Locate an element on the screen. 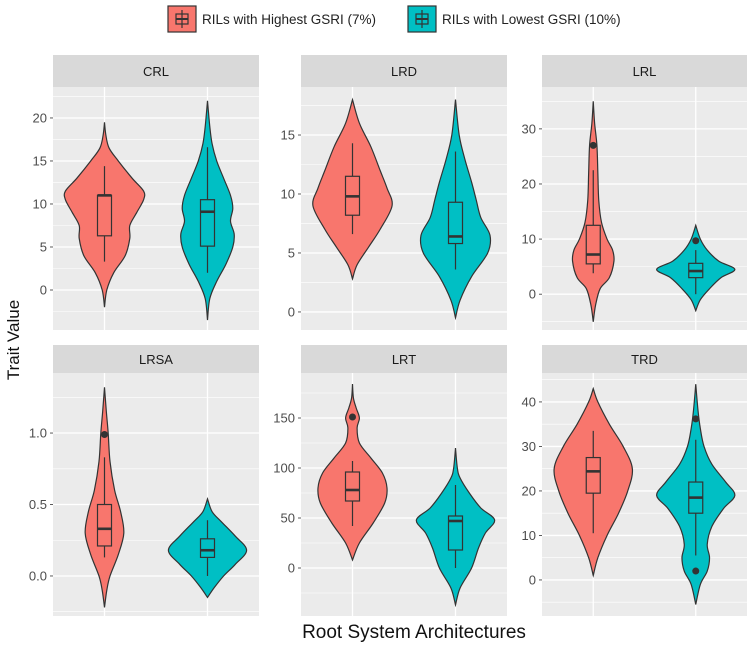  facet-lrl: LRL 0 10 20 30 is located at coordinates (634, 192).